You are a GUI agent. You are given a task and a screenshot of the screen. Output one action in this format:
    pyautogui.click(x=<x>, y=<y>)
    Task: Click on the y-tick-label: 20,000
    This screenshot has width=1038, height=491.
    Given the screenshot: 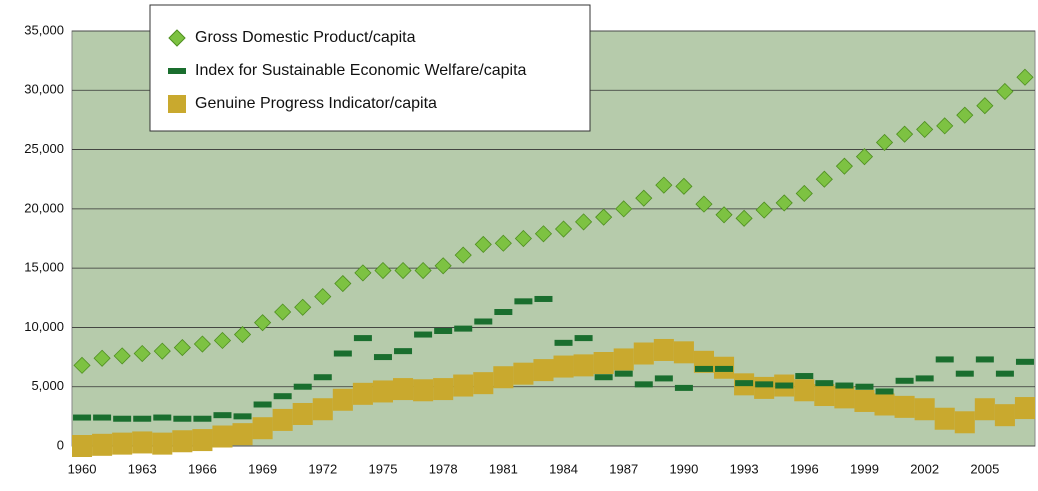 What is the action you would take?
    pyautogui.click(x=44, y=207)
    